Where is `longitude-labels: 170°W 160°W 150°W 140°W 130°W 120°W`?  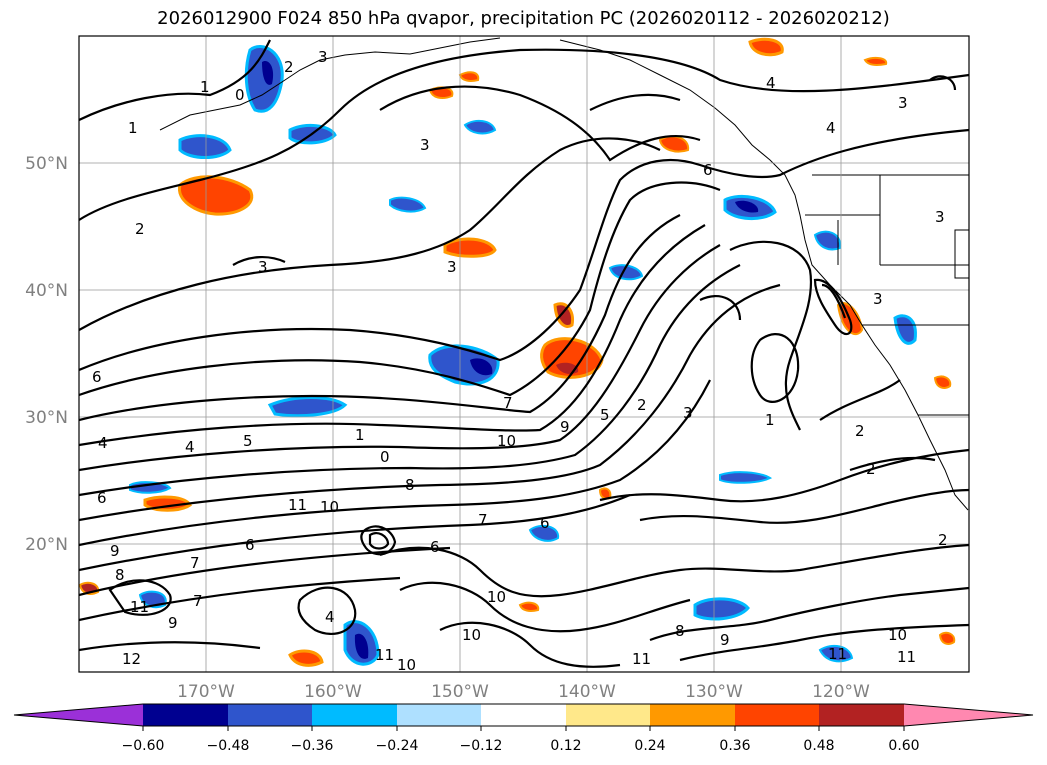 longitude-labels: 170°W 160°W 150°W 140°W 130°W 120°W is located at coordinates (523, 692).